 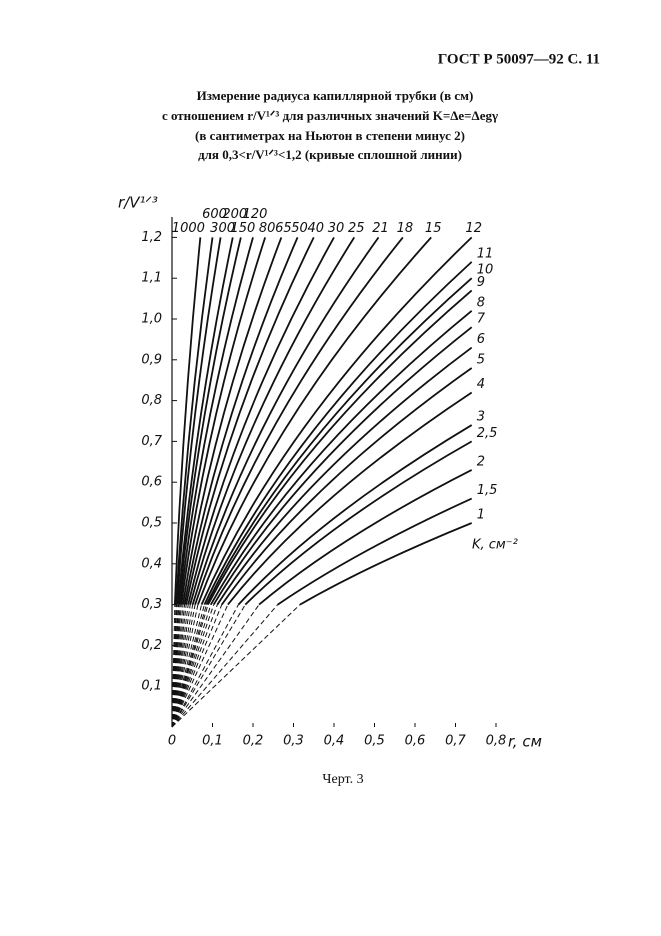 What do you see at coordinates (495, 545) in the screenshot?
I see `series-label: K, см⁻²` at bounding box center [495, 545].